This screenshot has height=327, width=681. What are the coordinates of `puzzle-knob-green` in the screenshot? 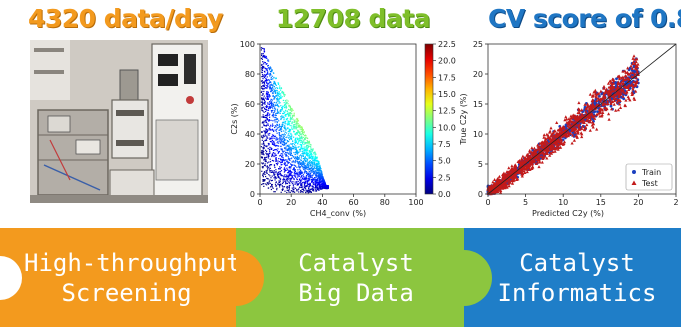 It's located at (478, 278).